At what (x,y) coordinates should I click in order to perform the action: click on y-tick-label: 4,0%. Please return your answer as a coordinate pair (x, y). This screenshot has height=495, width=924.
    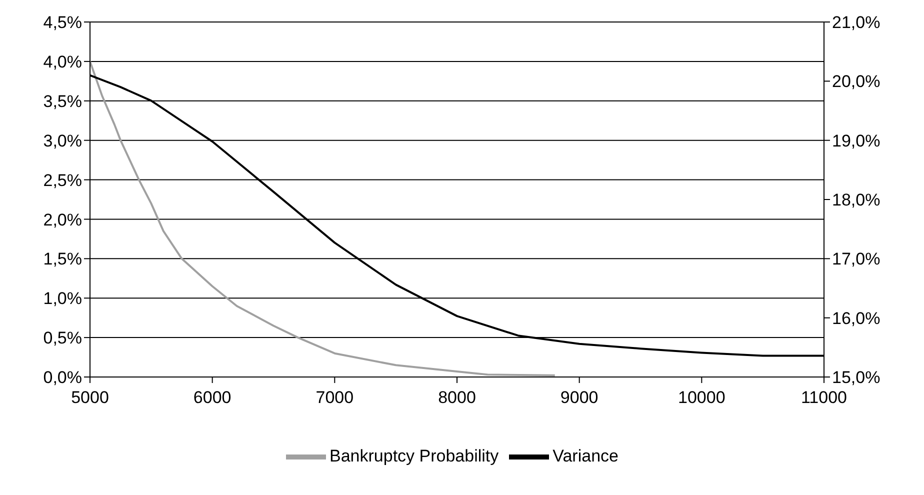
    Looking at the image, I should click on (62, 62).